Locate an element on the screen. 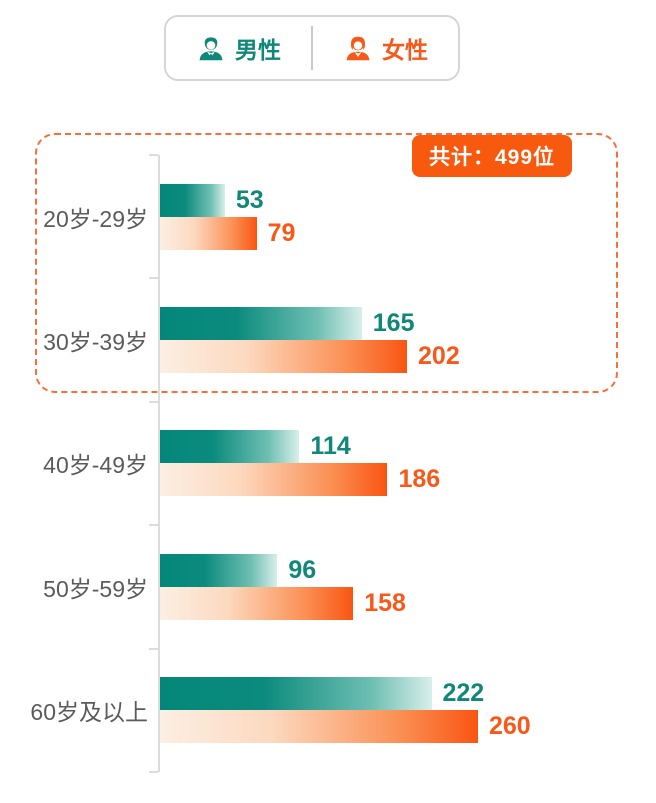 The width and height of the screenshot is (656, 803). female-bar-line: 158 is located at coordinates (283, 603).